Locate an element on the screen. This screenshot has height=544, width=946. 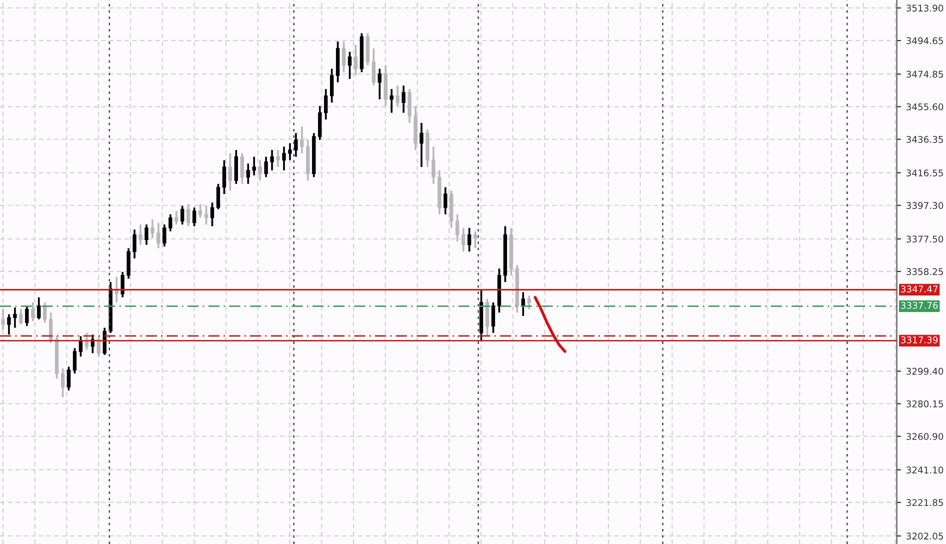
y-tick-label: 3202.05 is located at coordinates (924, 536).